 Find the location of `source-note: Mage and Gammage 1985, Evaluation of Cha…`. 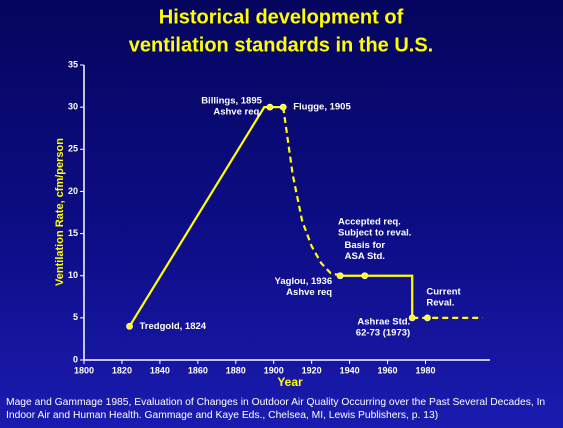

source-note: Mage and Gammage 1985, Evaluation of Cha… is located at coordinates (276, 409).